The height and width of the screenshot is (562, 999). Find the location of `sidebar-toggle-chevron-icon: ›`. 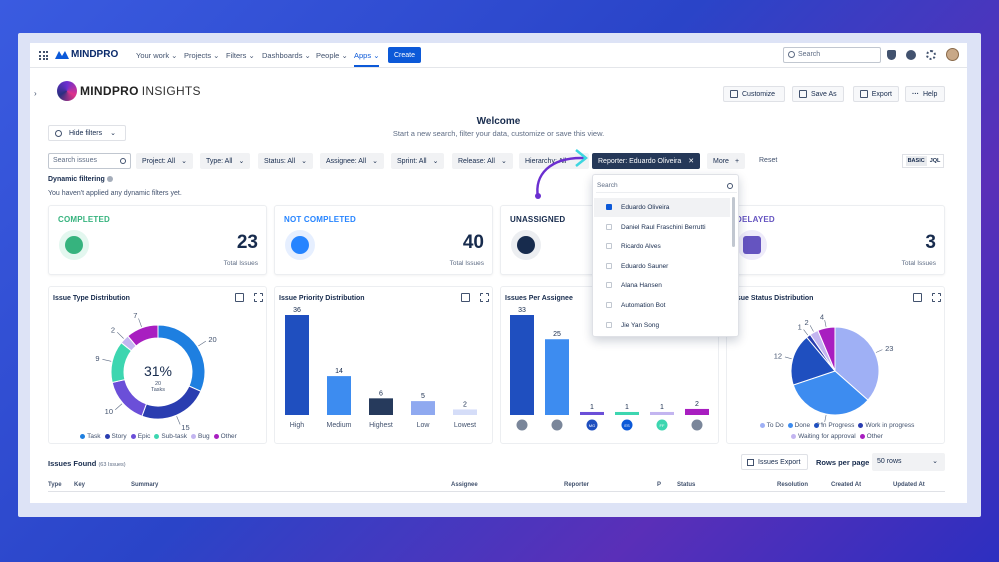

sidebar-toggle-chevron-icon: › is located at coordinates (35, 93).